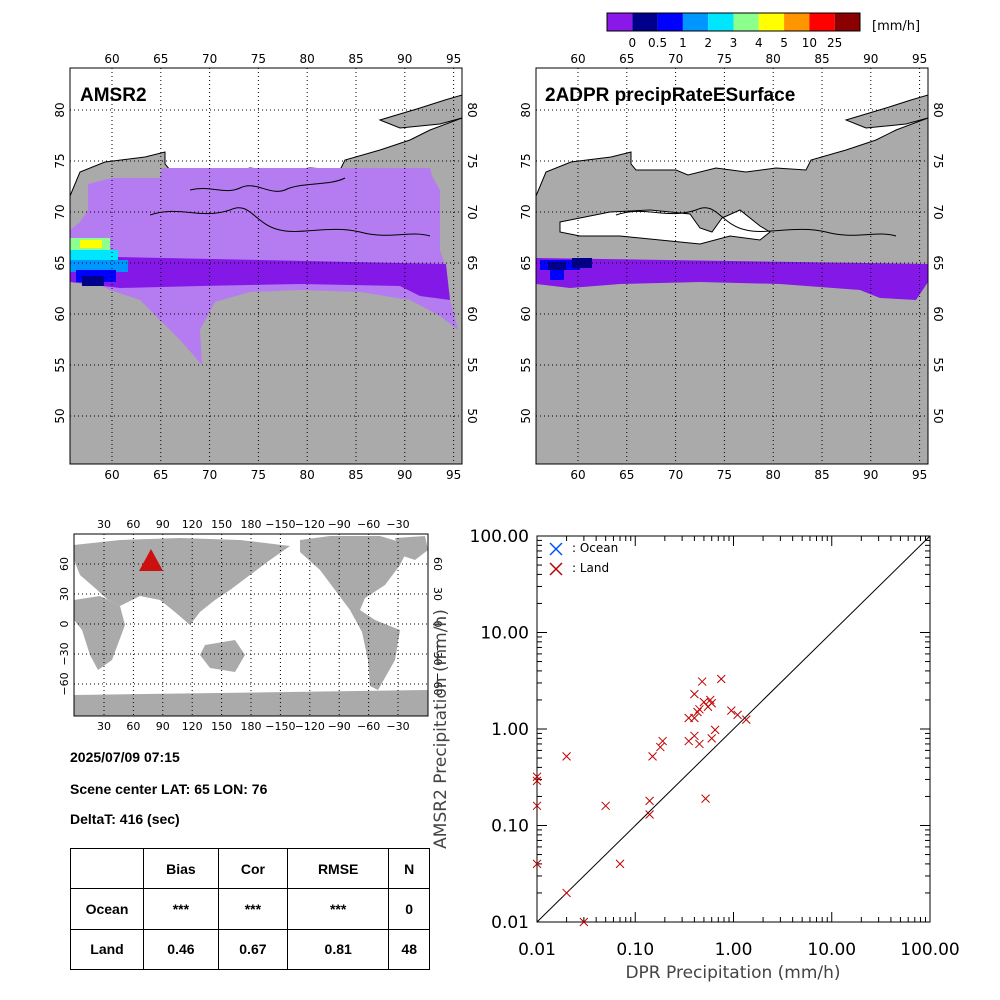  What do you see at coordinates (537, 950) in the screenshot?
I see `x-tick-label: 0.01` at bounding box center [537, 950].